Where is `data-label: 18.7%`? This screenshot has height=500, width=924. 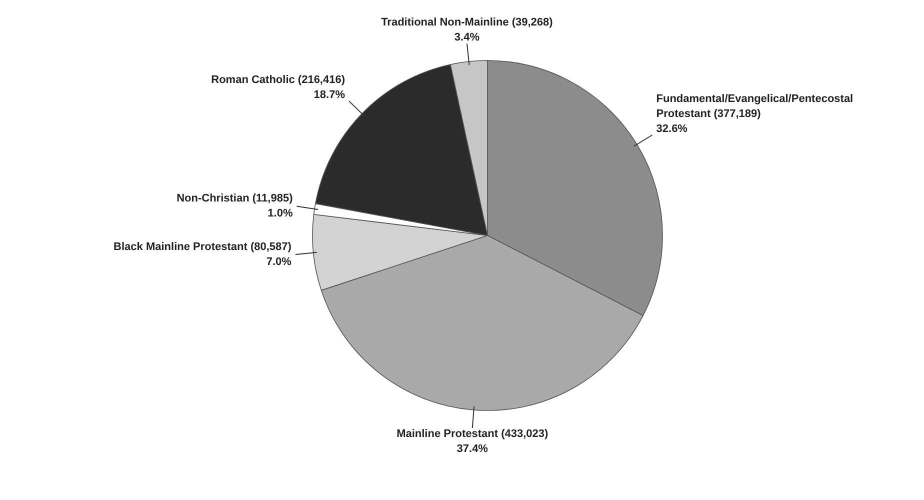 data-label: 18.7% is located at coordinates (330, 95).